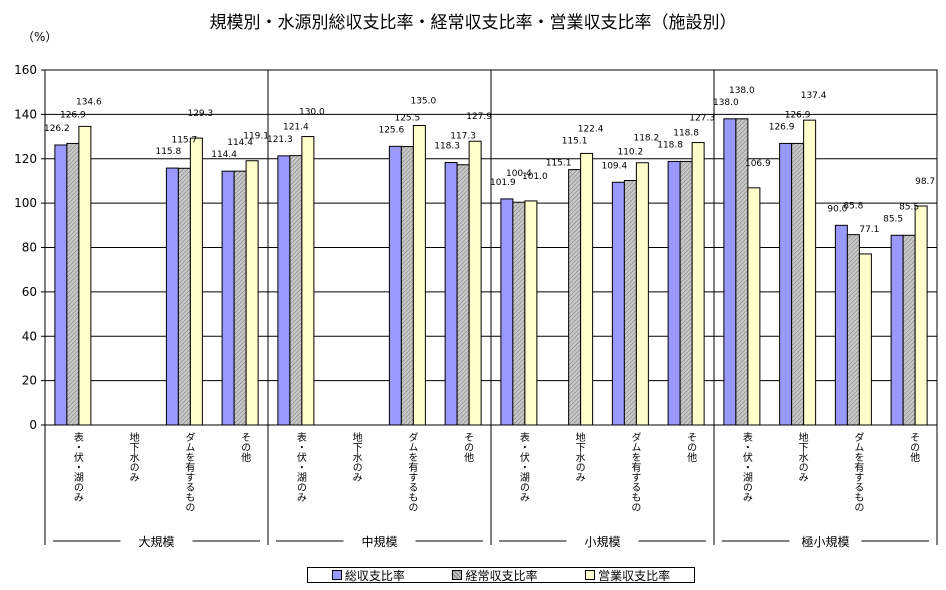 This screenshot has height=590, width=946. Describe the element at coordinates (256, 137) in the screenshot. I see `data-label: 119.1` at that location.